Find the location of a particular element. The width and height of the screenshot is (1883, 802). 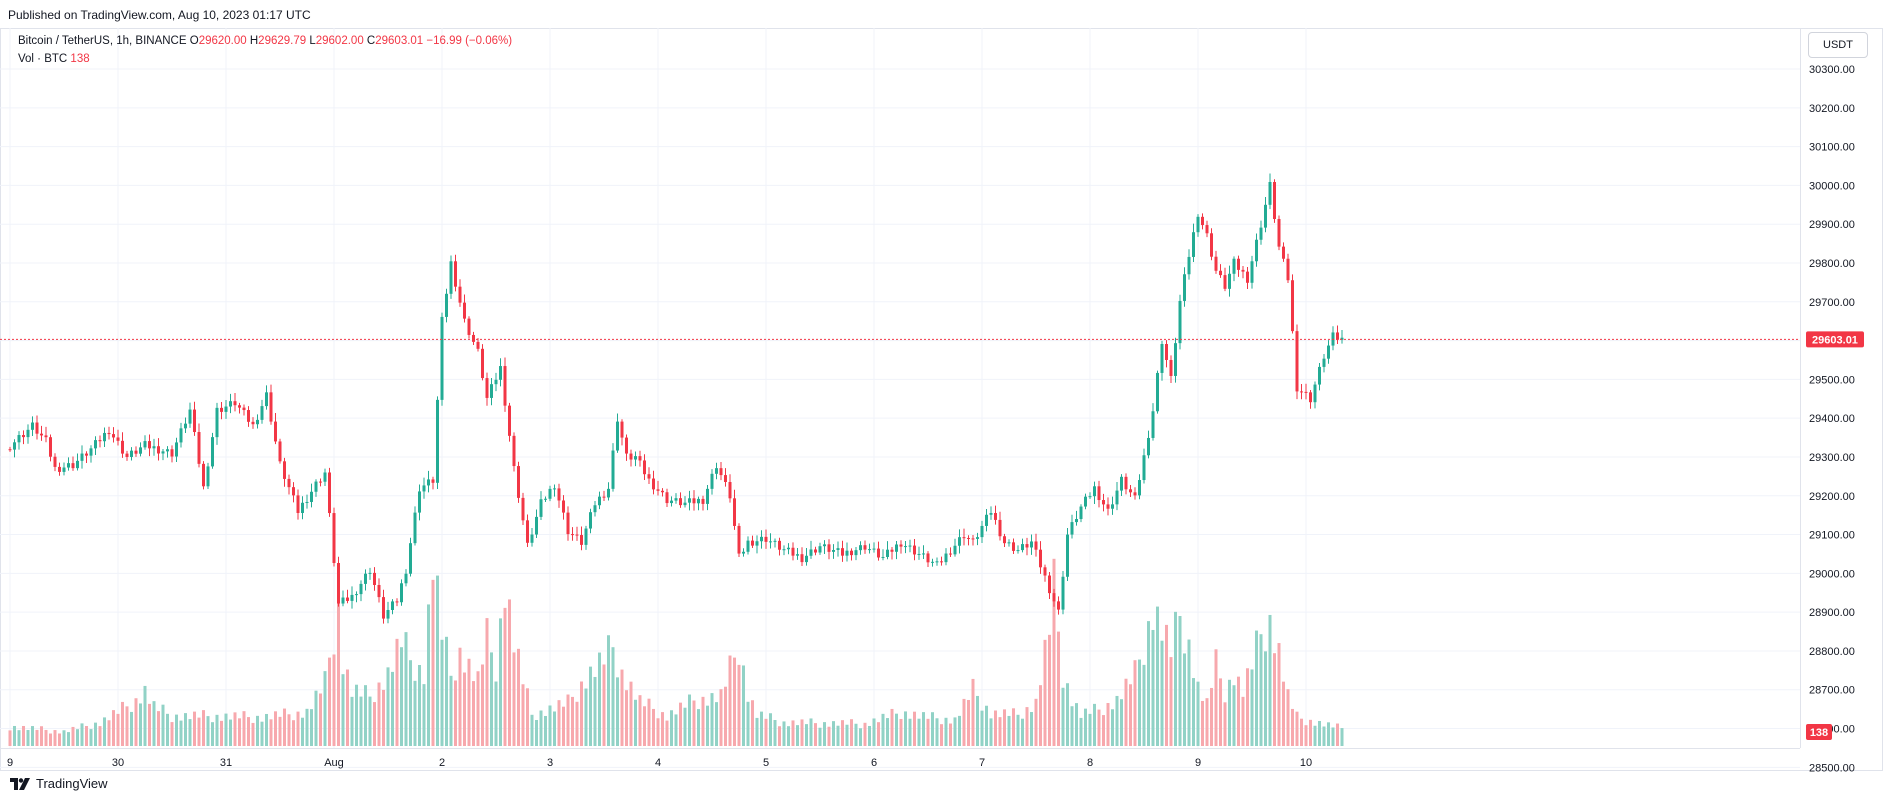

last-price-badge: 29603.01 is located at coordinates (1835, 339).